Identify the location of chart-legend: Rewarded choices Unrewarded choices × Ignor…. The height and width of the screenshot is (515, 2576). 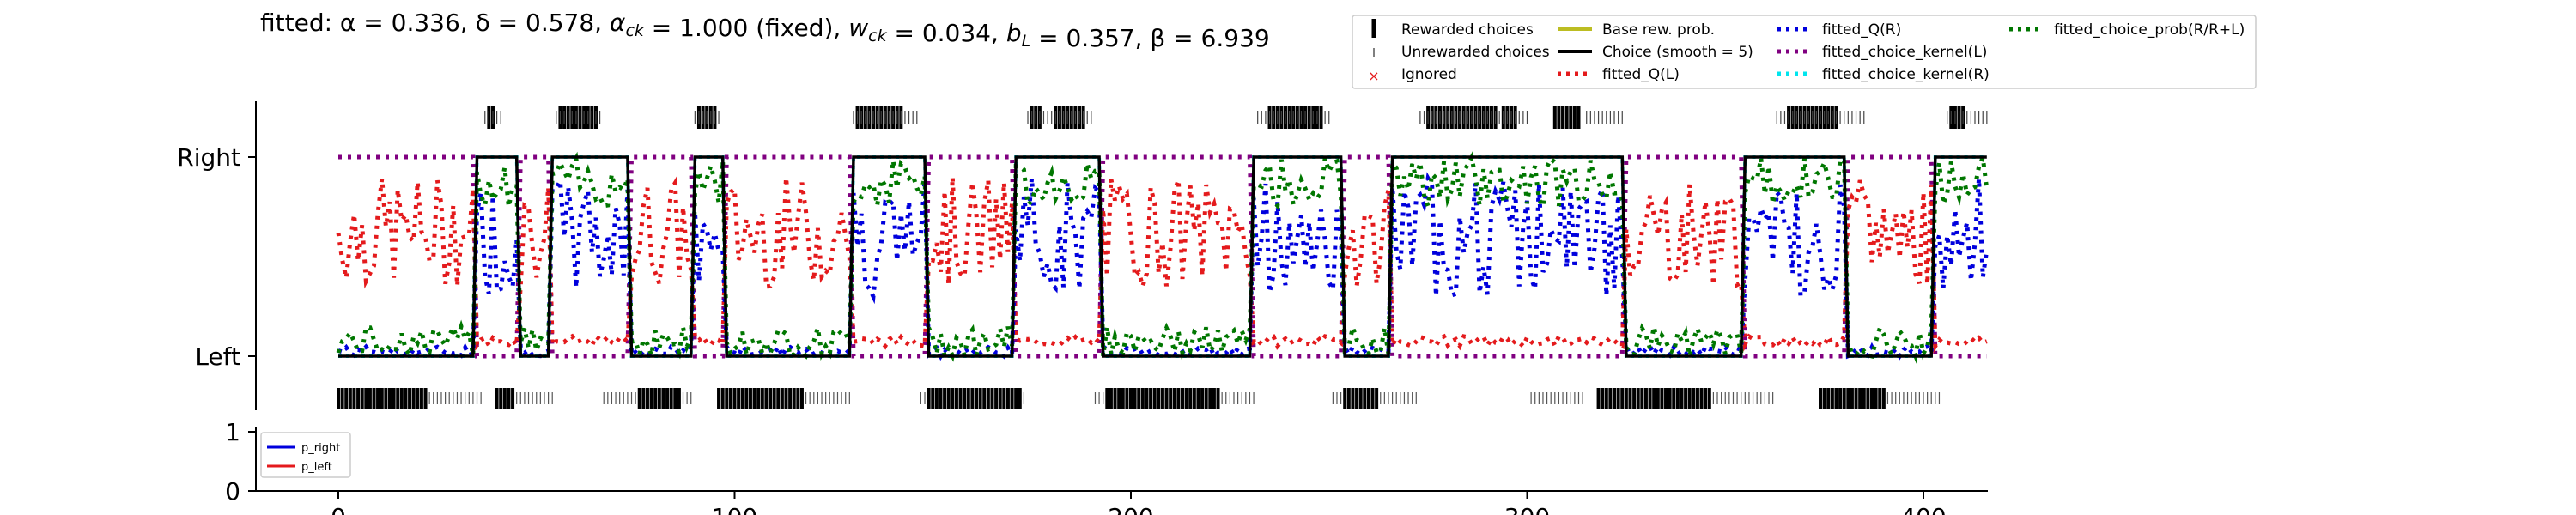
(1805, 52).